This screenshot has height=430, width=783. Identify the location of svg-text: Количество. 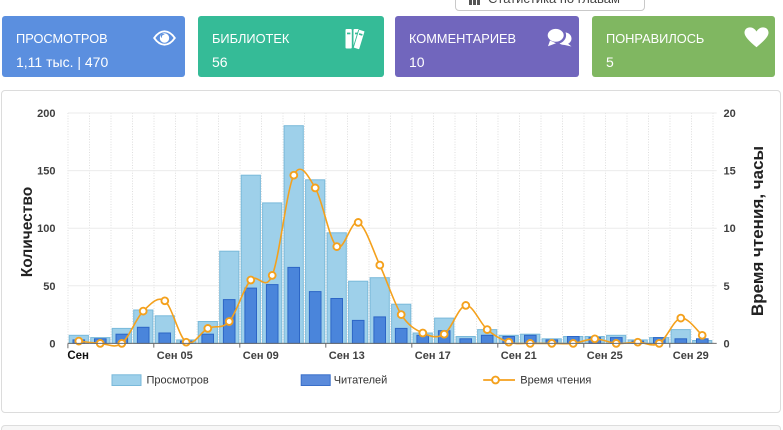
(27, 232).